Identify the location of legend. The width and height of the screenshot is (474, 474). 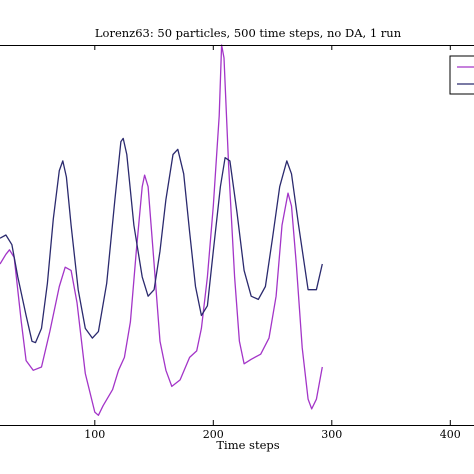
(461, 75).